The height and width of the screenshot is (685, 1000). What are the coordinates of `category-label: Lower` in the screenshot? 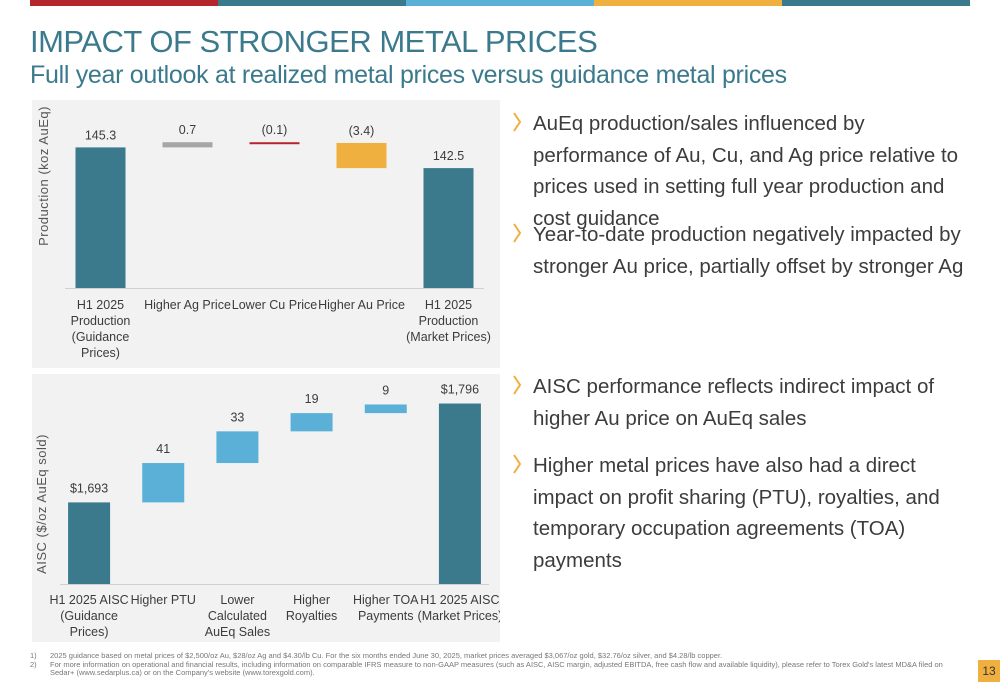 It's located at (237, 600).